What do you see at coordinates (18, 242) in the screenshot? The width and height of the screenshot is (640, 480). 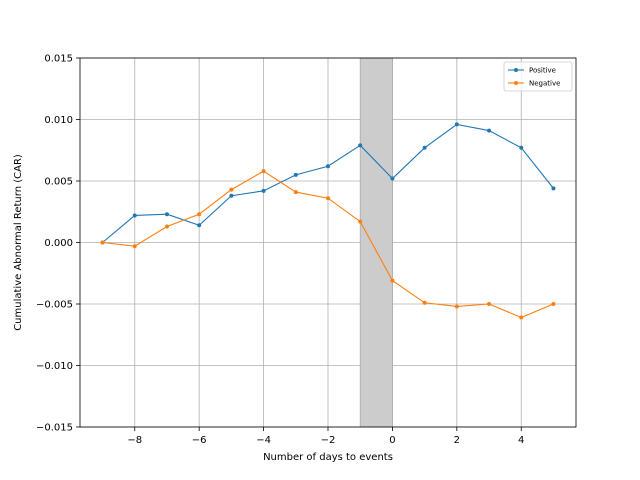 I see `y-axis-label: Cumulative Abnormal Return (CAR)` at bounding box center [18, 242].